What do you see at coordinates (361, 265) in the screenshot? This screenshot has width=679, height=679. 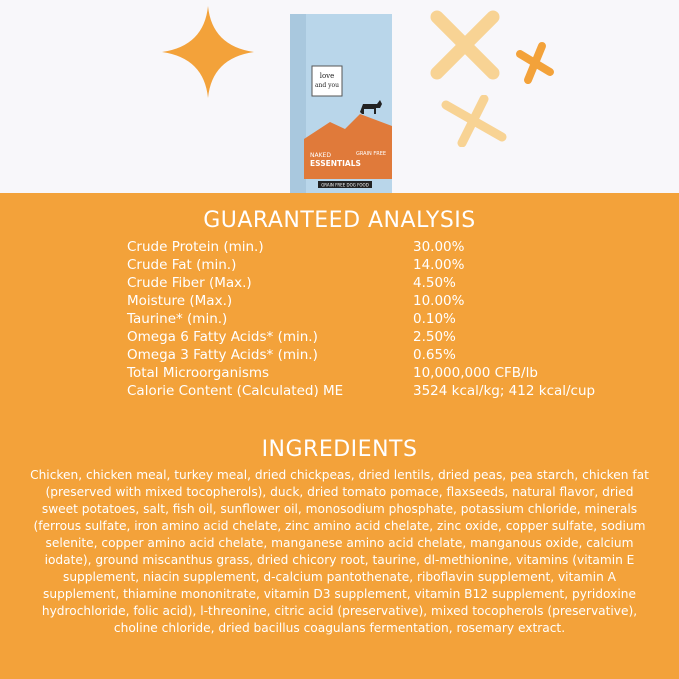 I see `analysis-row: Crude Fat (min.) 14.00%` at bounding box center [361, 265].